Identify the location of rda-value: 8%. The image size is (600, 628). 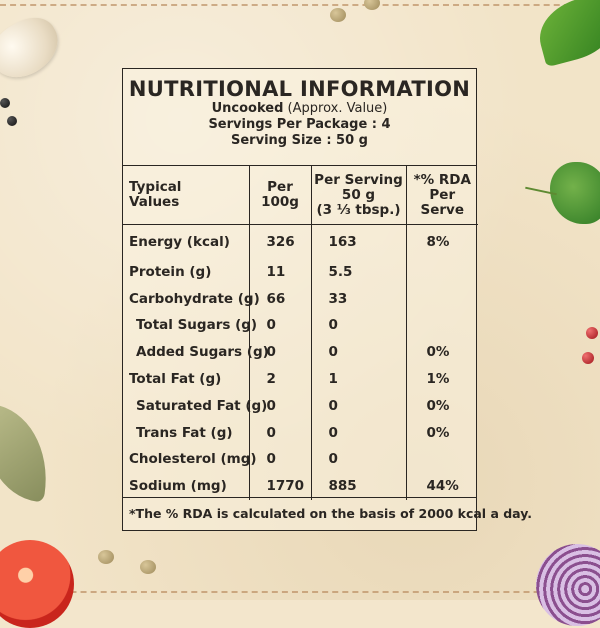
(441, 241).